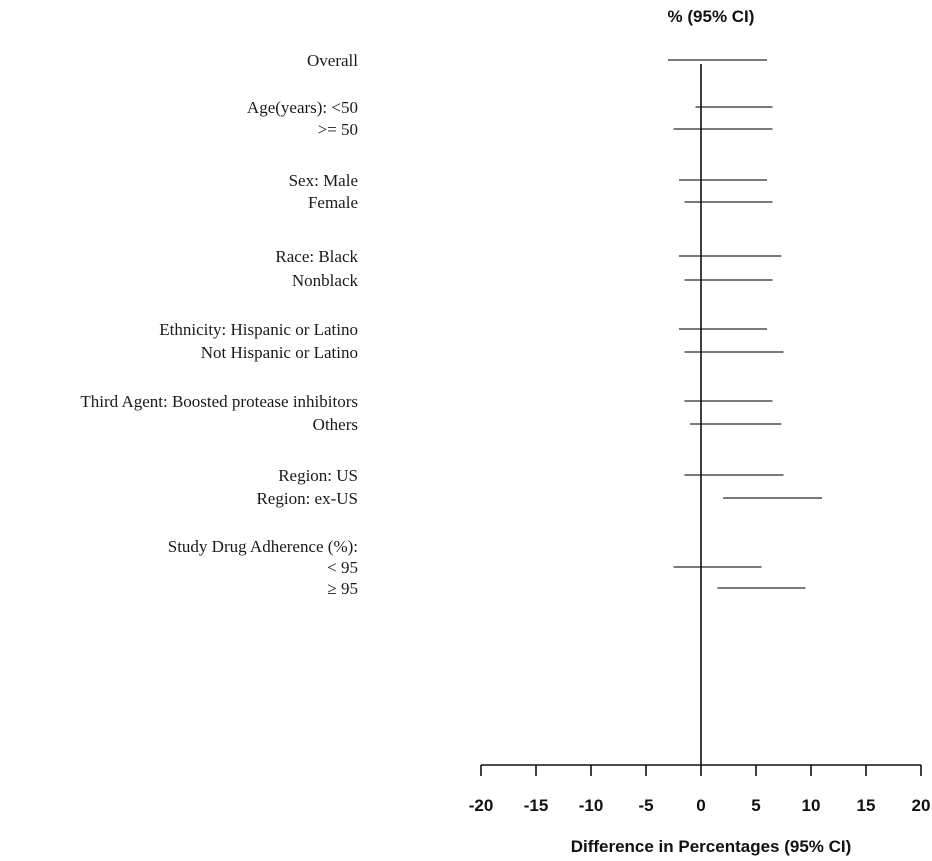  Describe the element at coordinates (700, 790) in the screenshot. I see `x-axis-ticks: -20 -15 -10 -5 0 5 10 15 20` at that location.